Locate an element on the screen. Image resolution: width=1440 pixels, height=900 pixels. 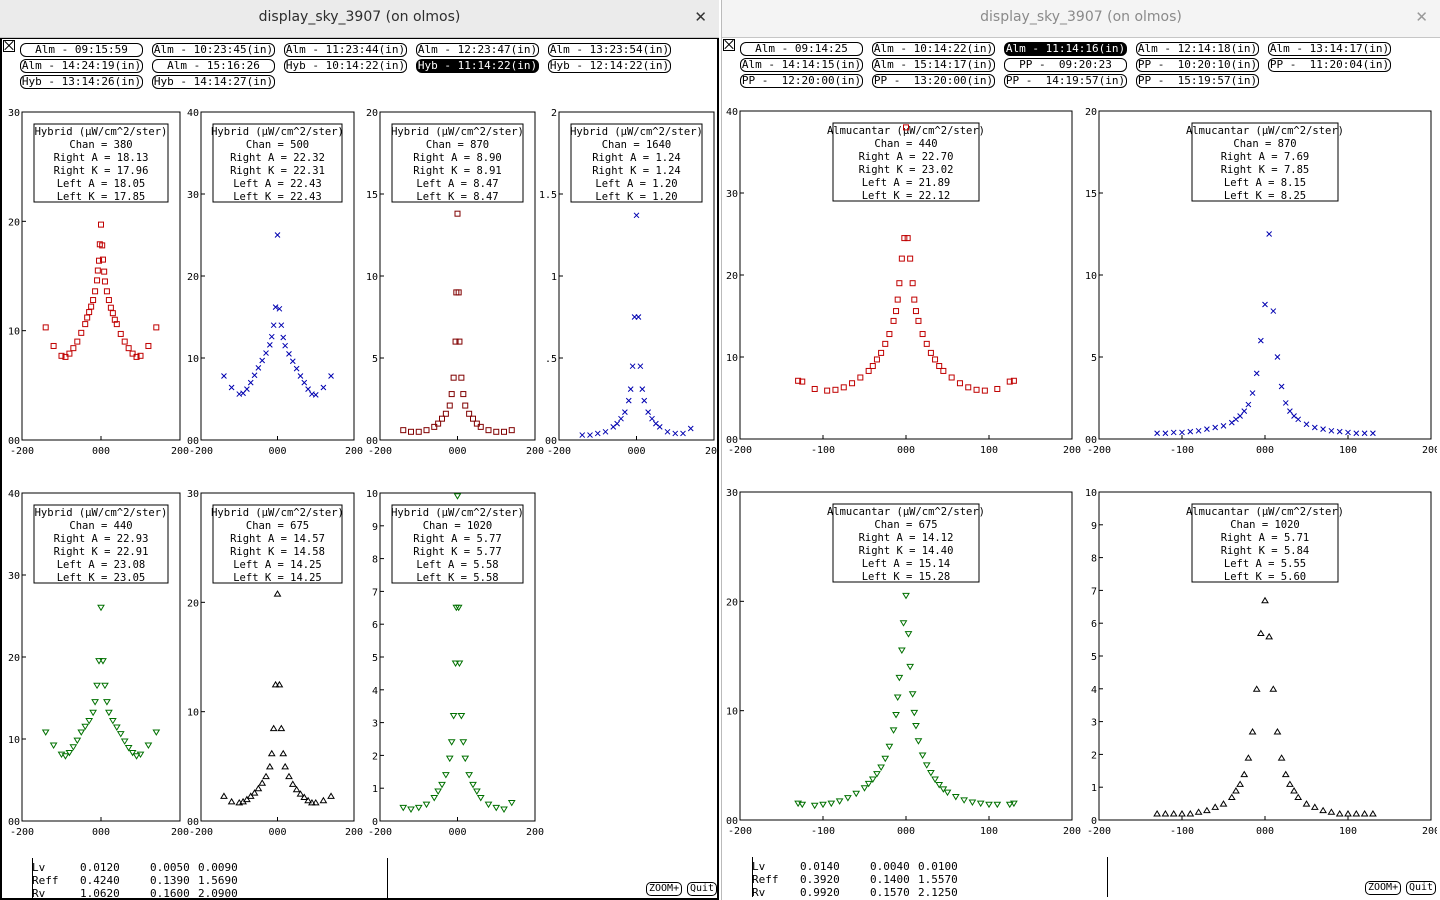
left-corner-close-icon is located at coordinates (9, 46).